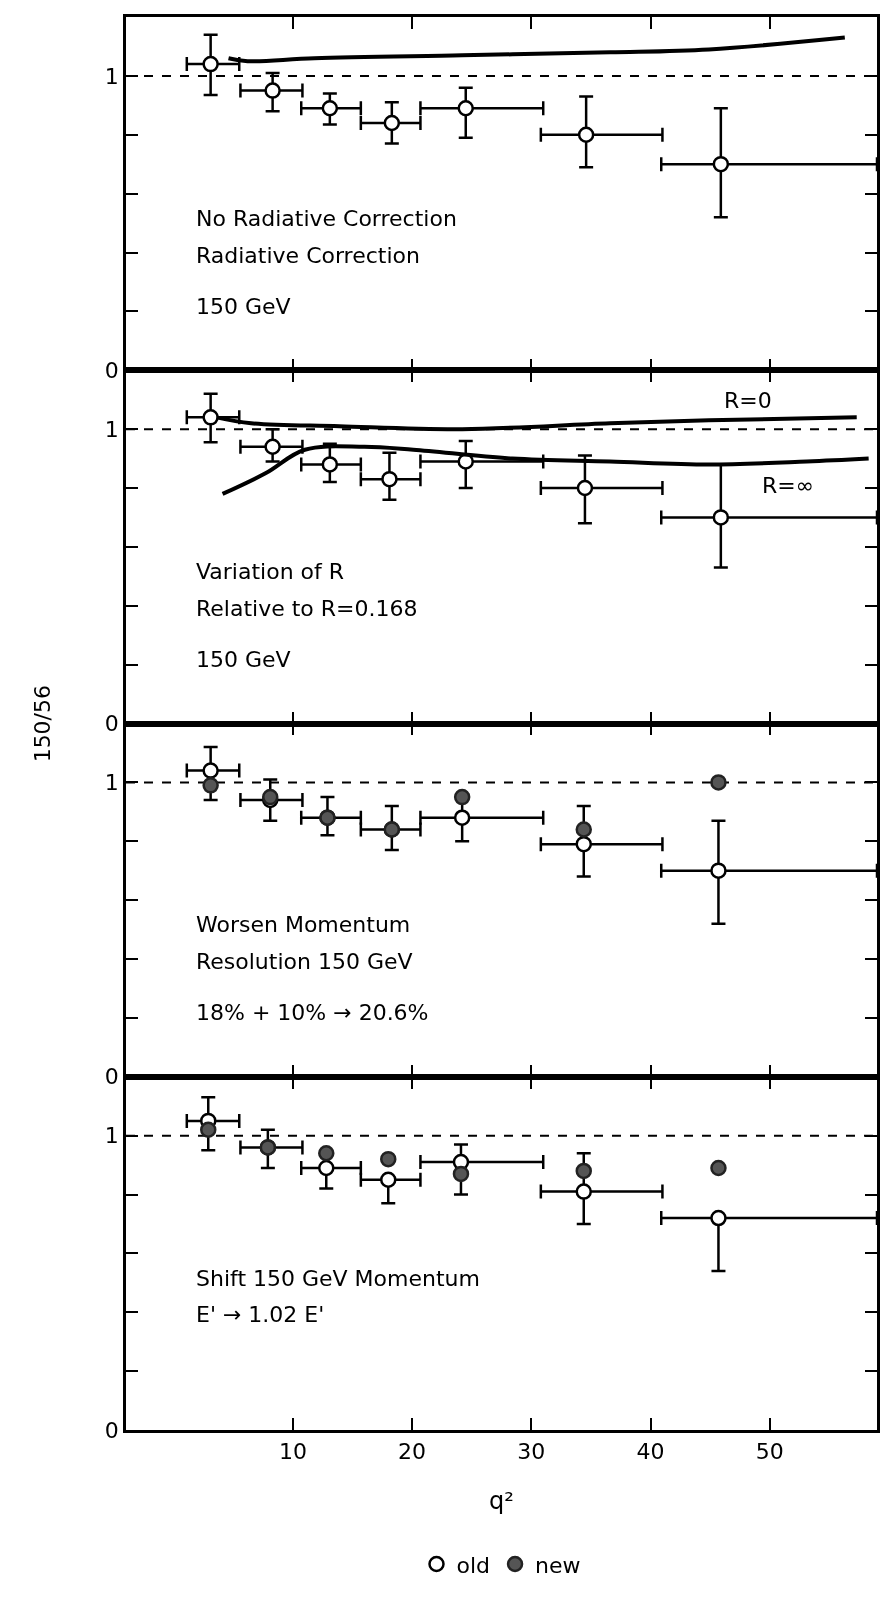  I want to click on legend-label: old, so click(473, 1565).